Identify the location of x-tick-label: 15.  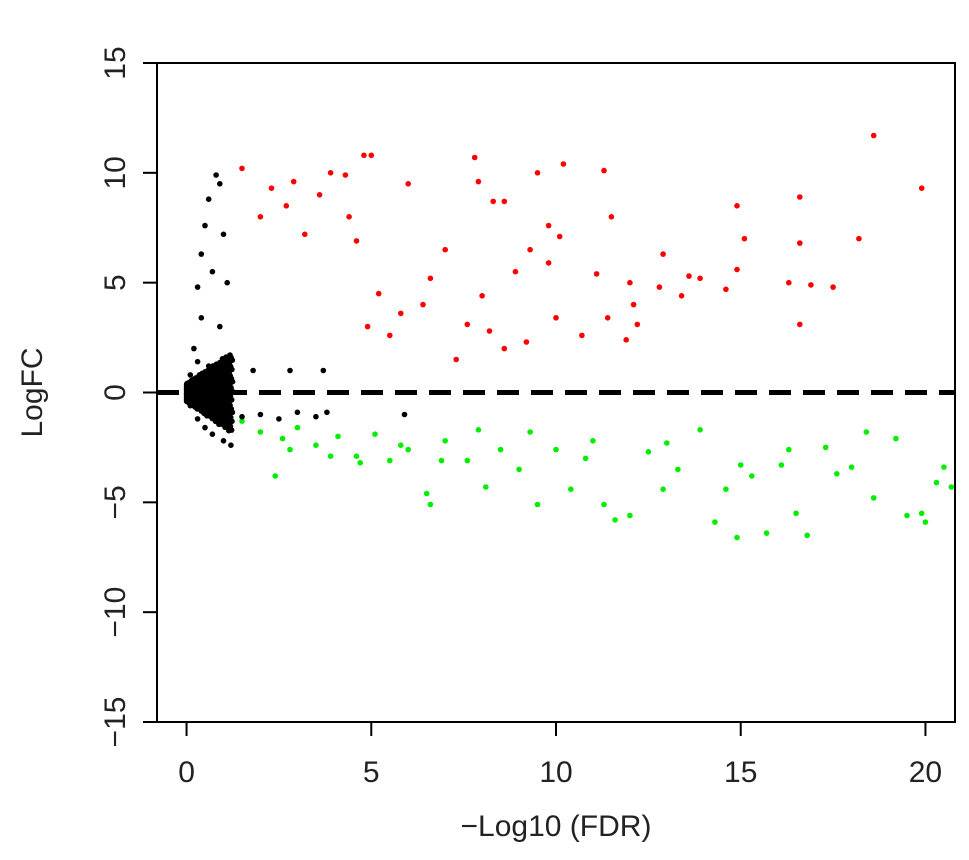
(740, 772).